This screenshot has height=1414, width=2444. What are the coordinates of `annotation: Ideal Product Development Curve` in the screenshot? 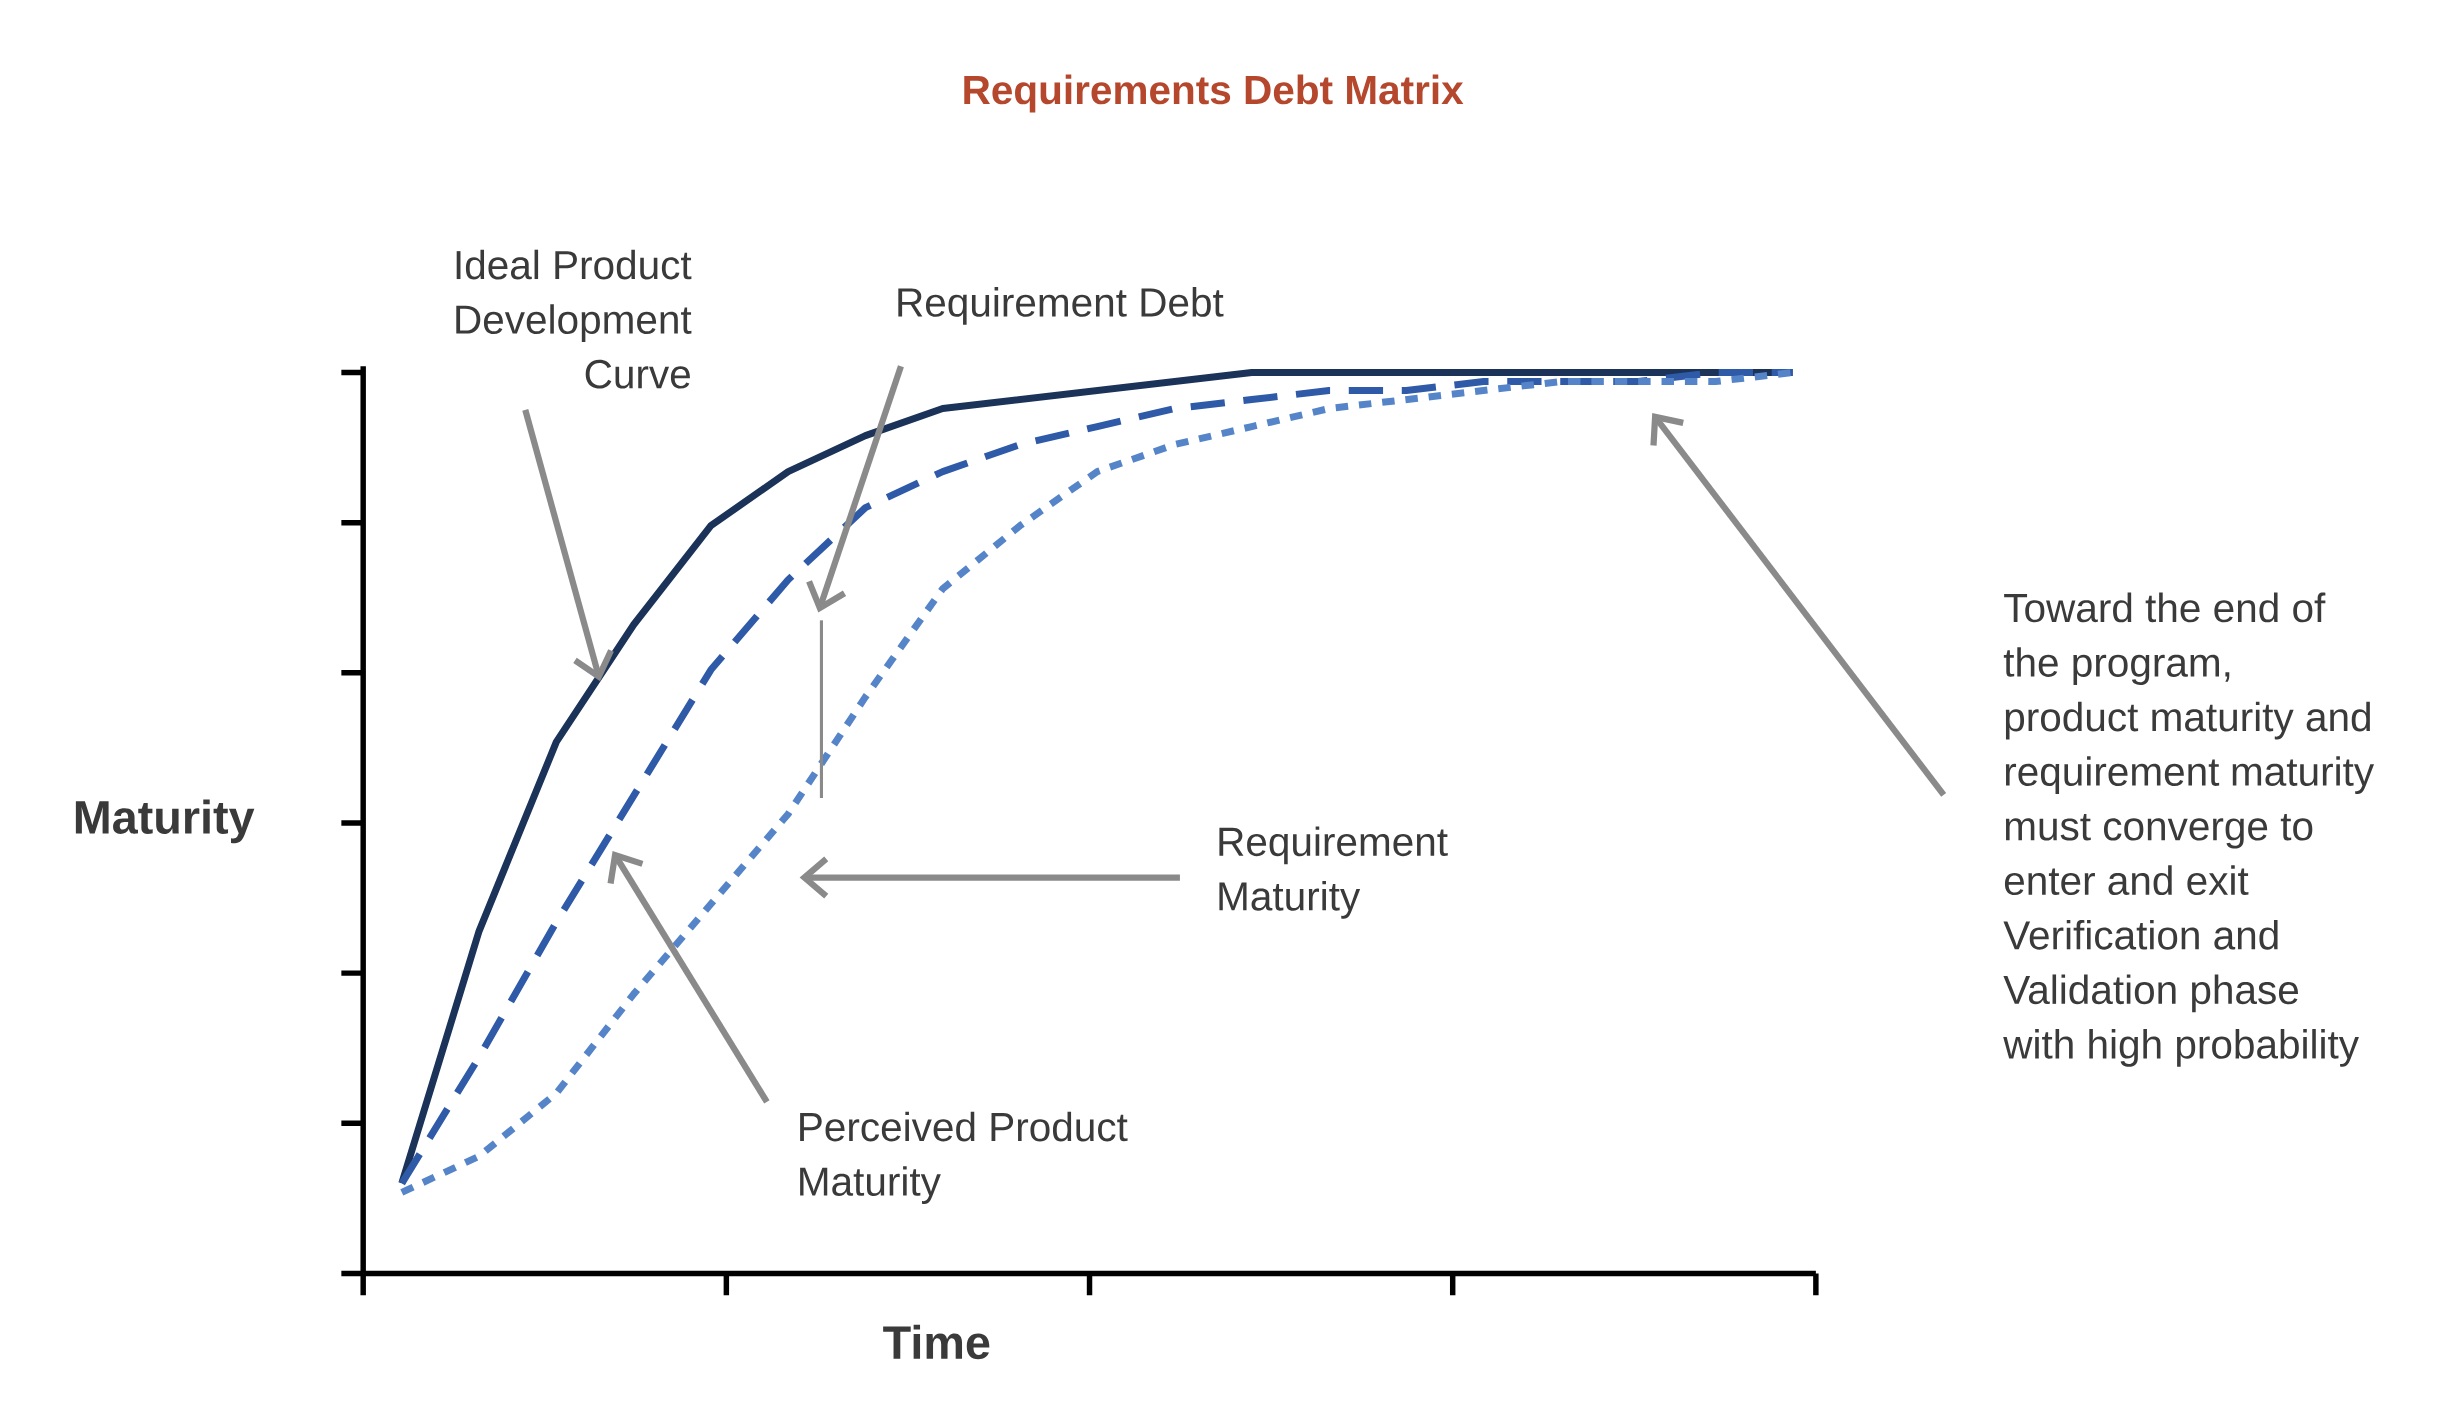 It's located at (574, 319).